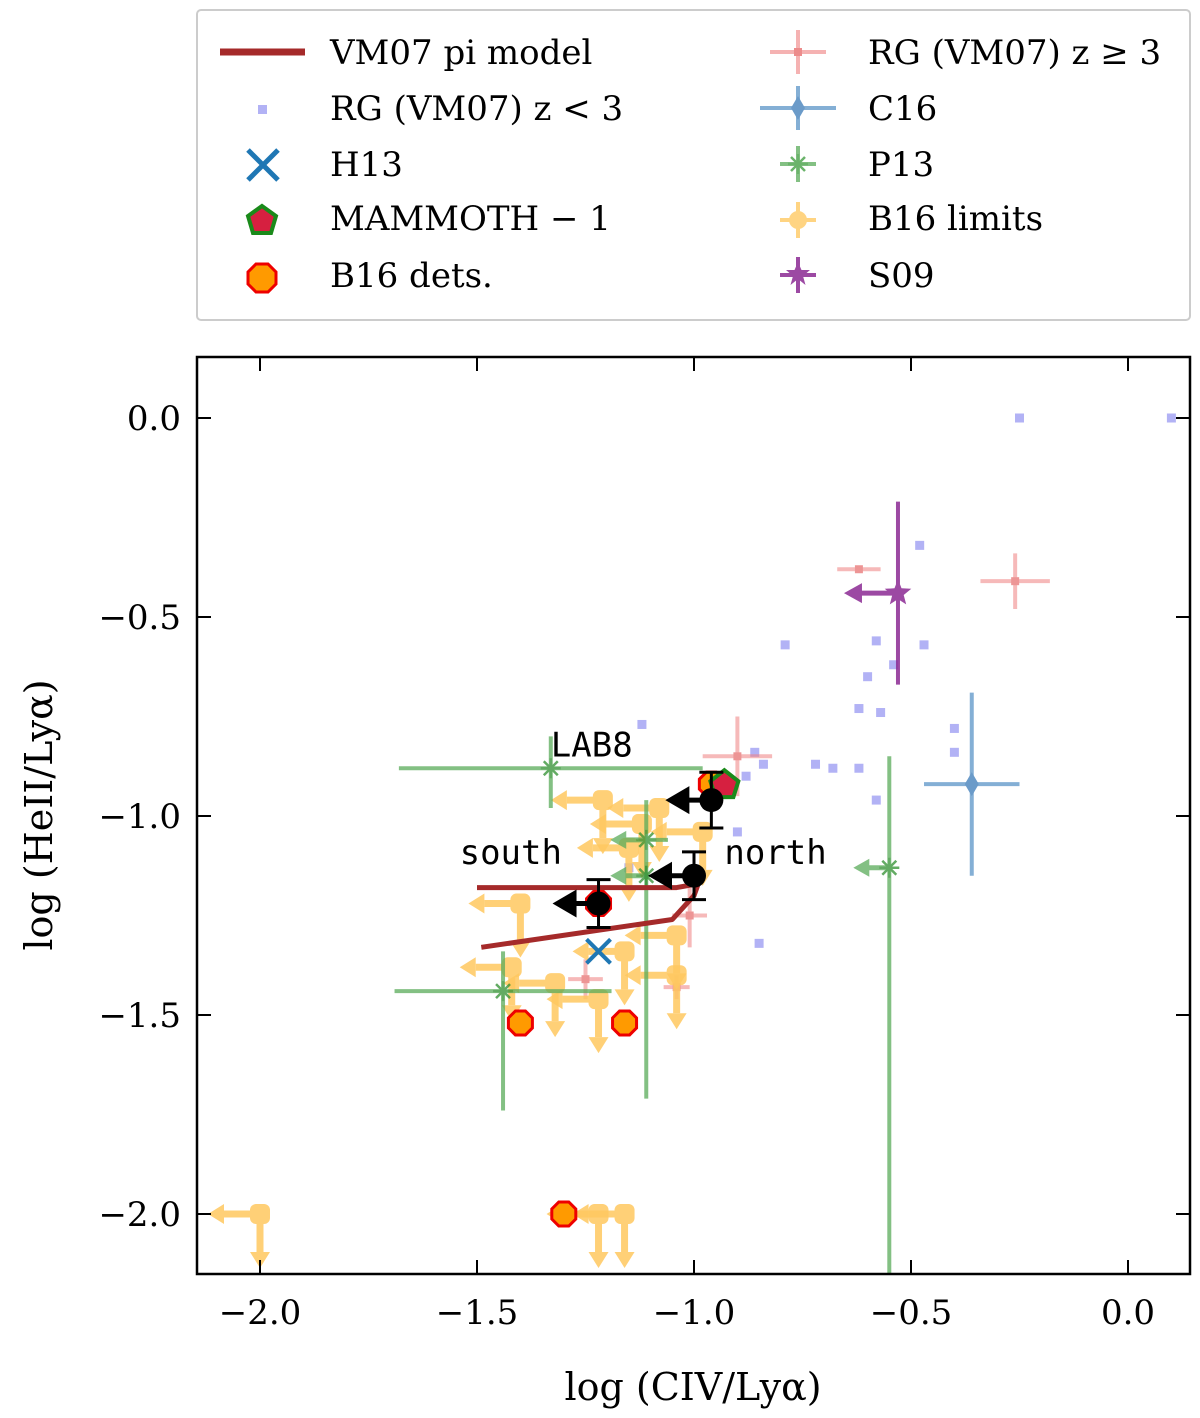 The width and height of the screenshot is (1200, 1418). I want to click on annotation-layer: LAB8 south north, so click(643, 799).